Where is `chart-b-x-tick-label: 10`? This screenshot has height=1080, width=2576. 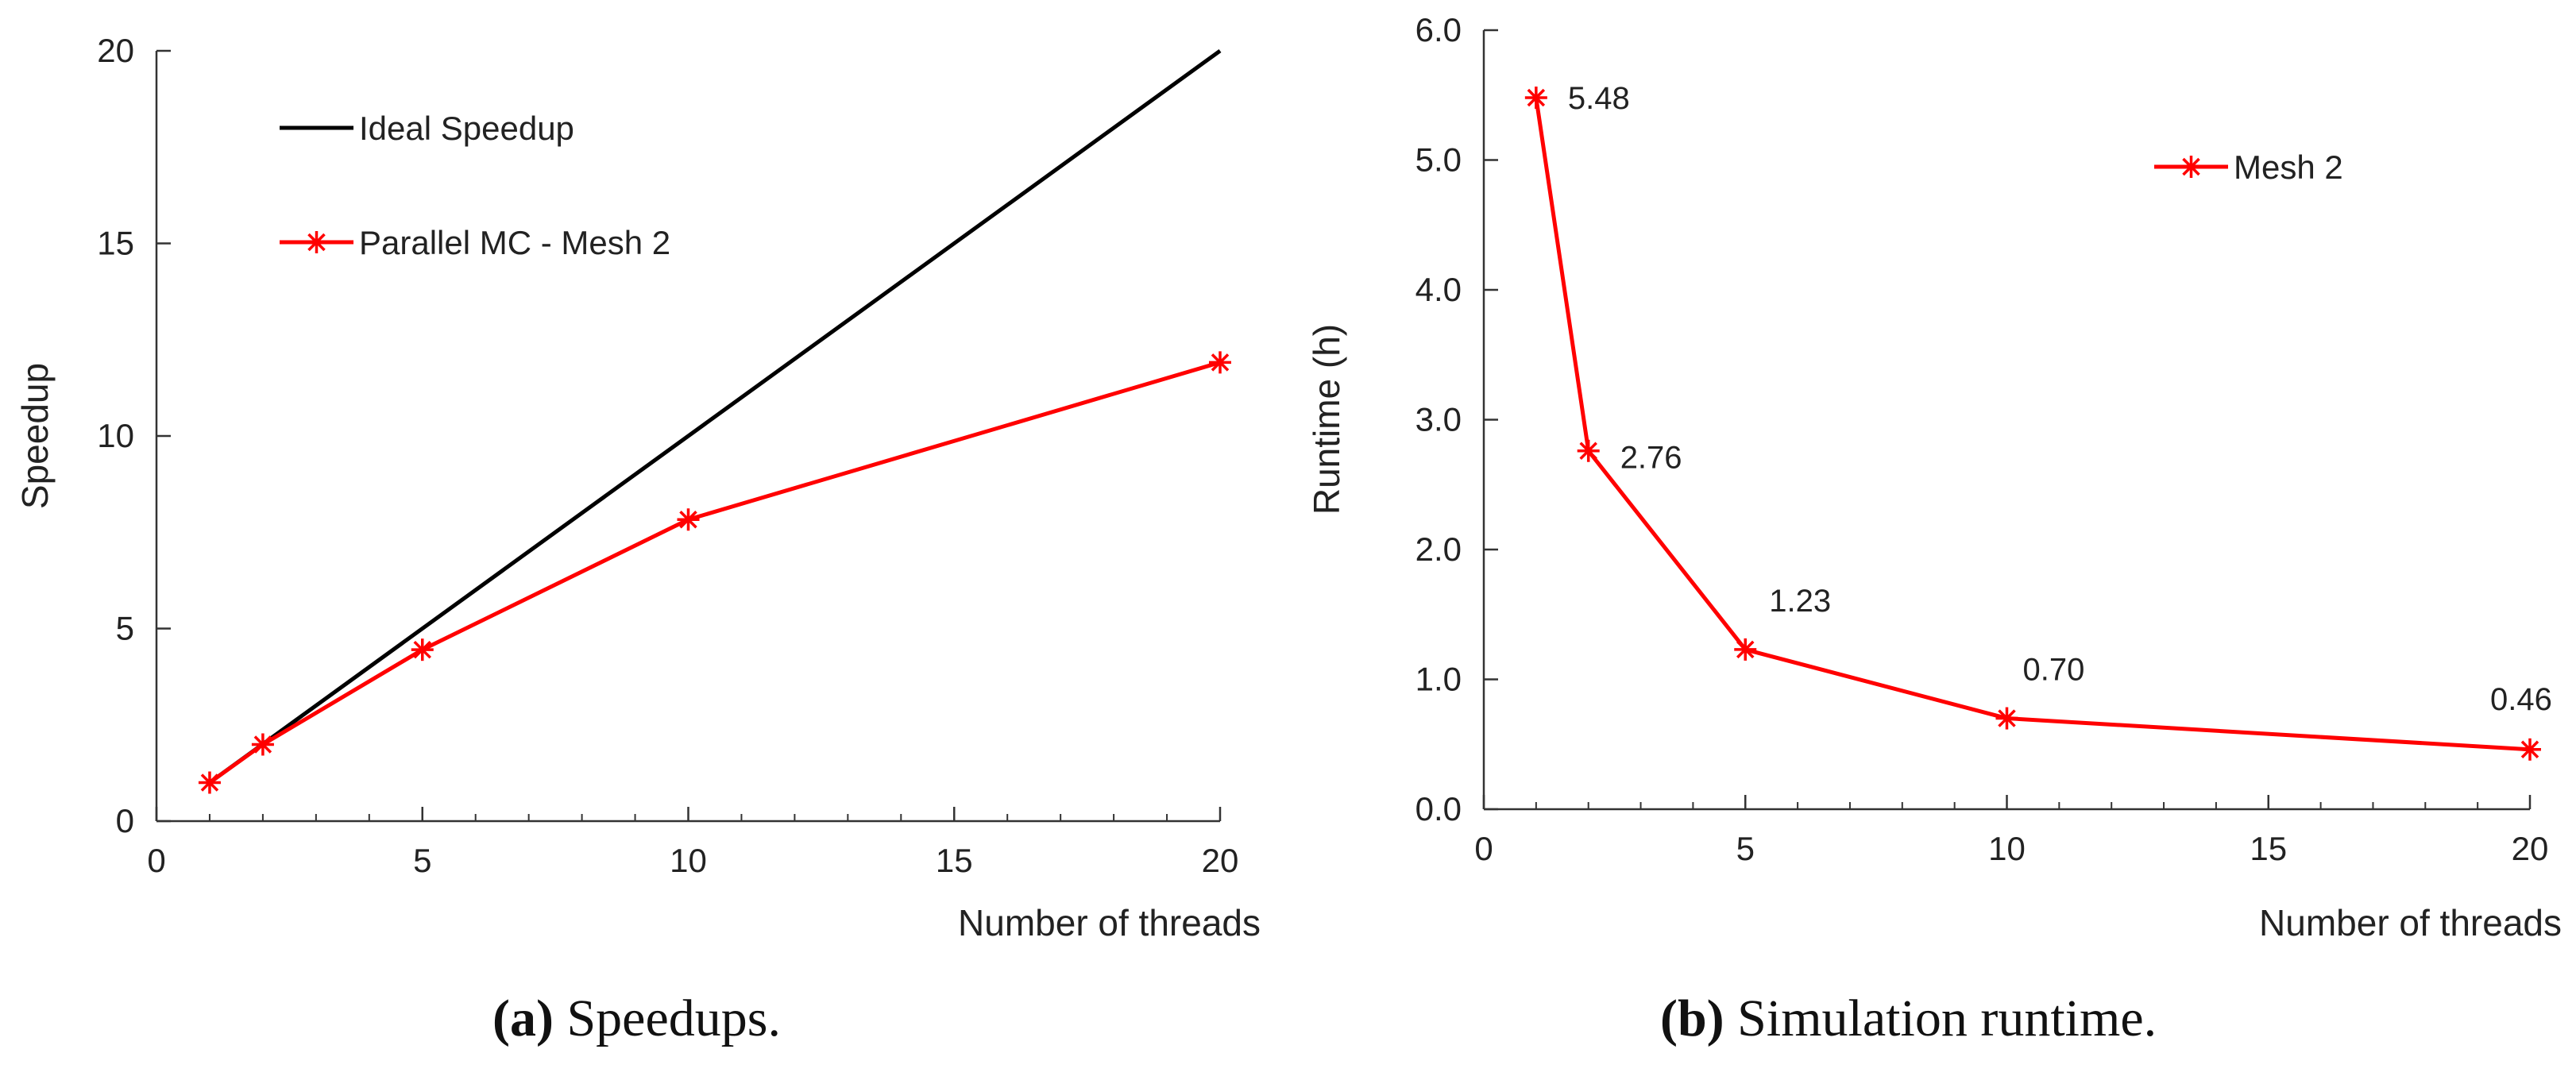
chart-b-x-tick-label: 10 is located at coordinates (2007, 848).